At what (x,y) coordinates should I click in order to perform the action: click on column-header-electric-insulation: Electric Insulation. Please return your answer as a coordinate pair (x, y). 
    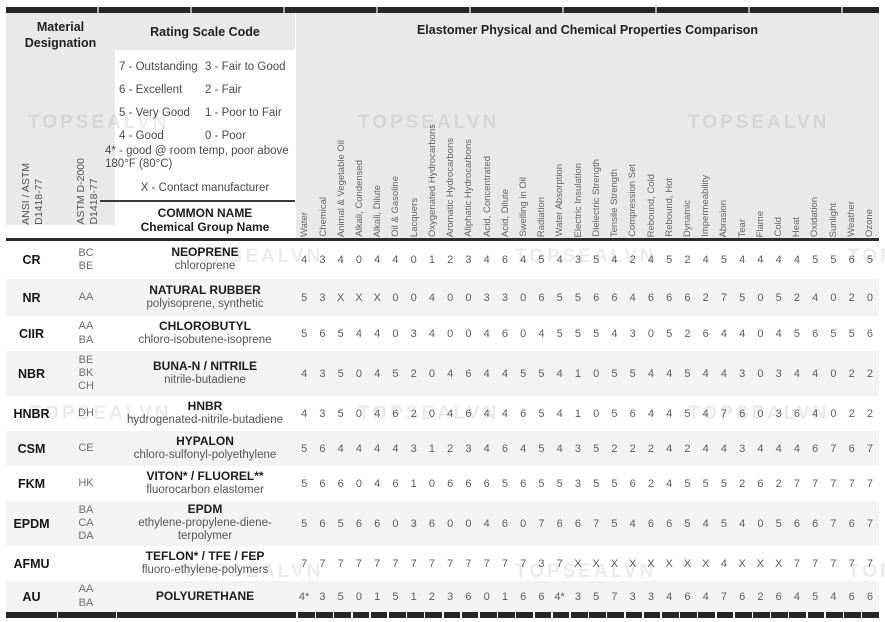
    Looking at the image, I should click on (578, 142).